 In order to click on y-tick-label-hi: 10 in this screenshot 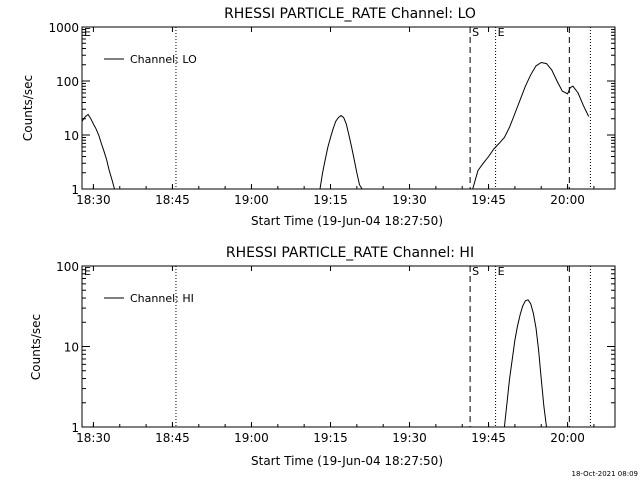, I will do `click(71, 348)`.